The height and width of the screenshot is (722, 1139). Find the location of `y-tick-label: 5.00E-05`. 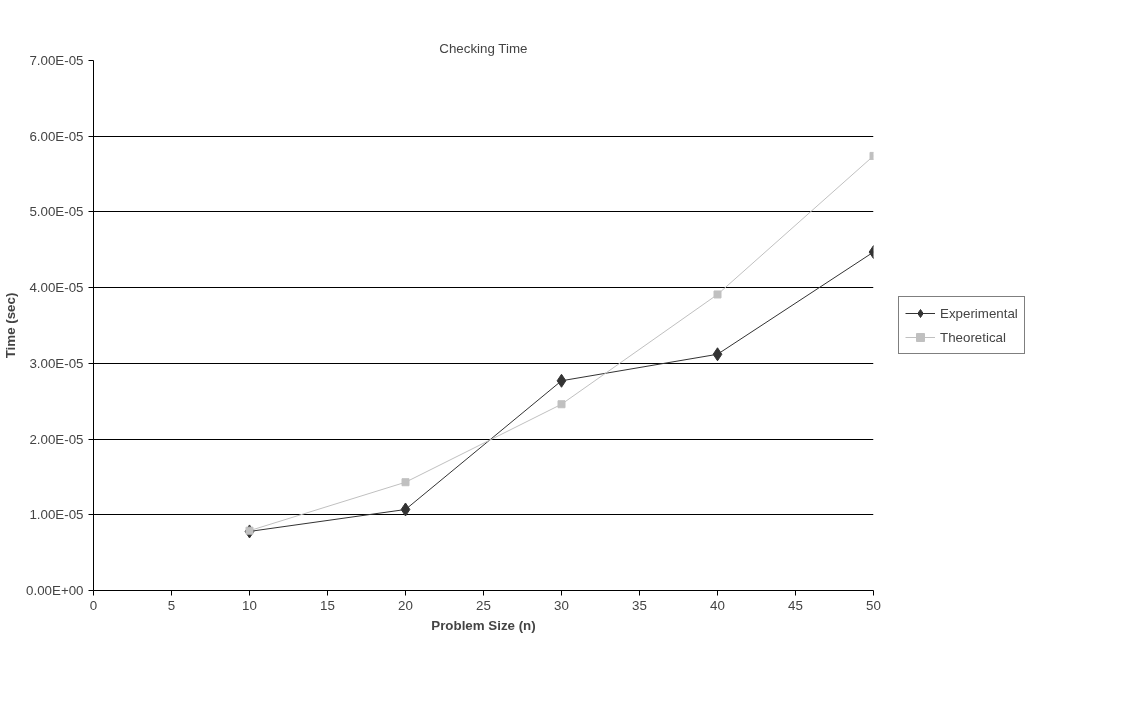

y-tick-label: 5.00E-05 is located at coordinates (56, 212).